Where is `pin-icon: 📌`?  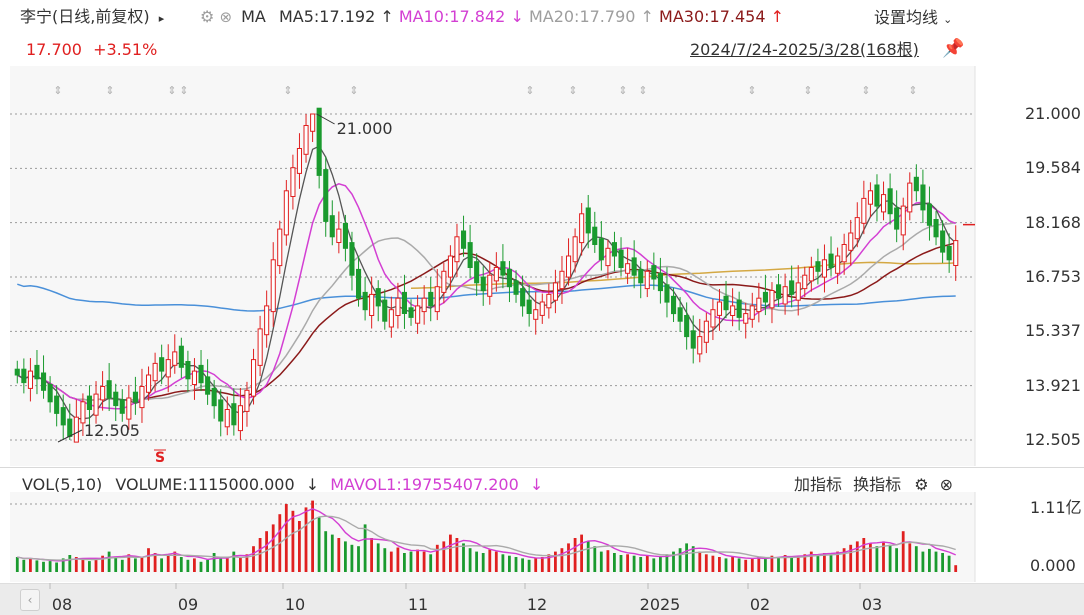
pin-icon: 📌 is located at coordinates (953, 48).